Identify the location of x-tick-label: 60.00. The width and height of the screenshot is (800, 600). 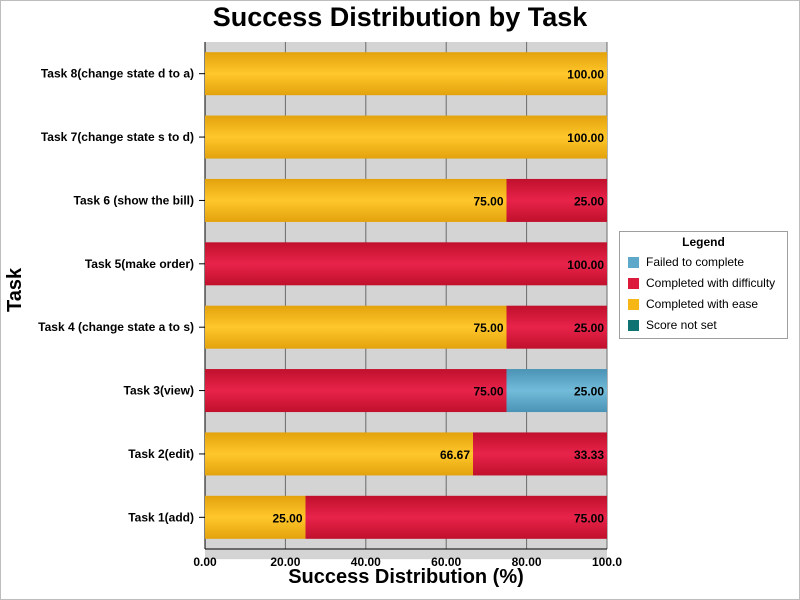
(446, 562).